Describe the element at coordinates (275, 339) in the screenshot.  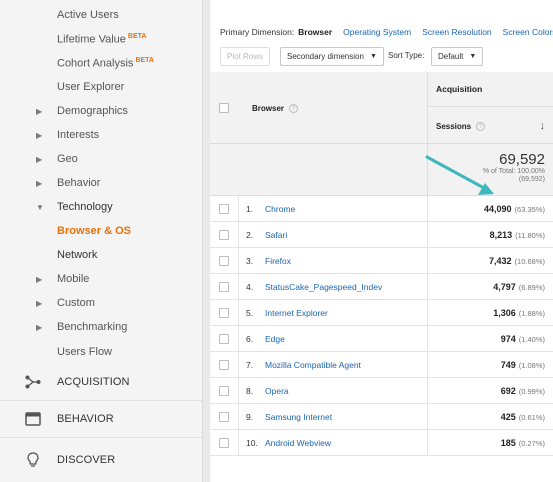
I see `browser-link: Edge` at that location.